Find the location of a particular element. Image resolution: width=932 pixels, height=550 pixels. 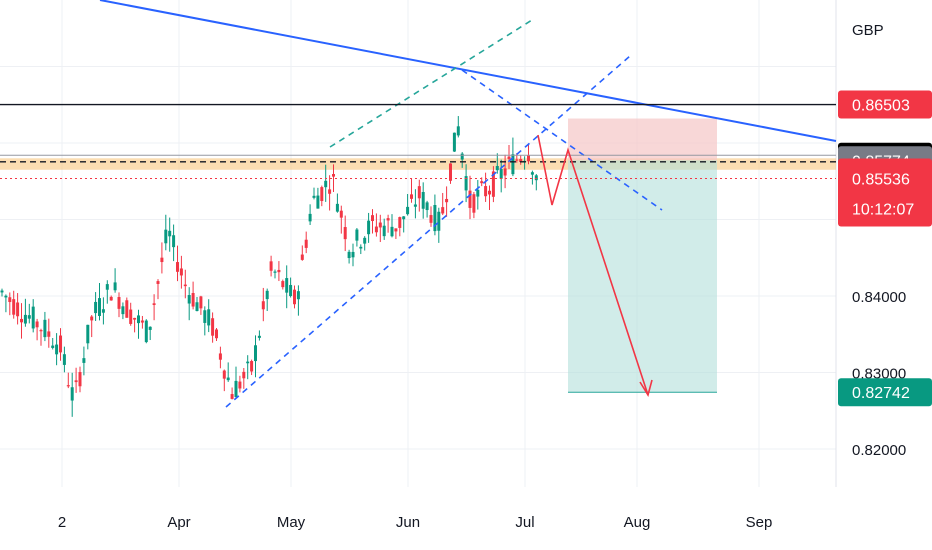

channel-upper-line is located at coordinates (431, 83).